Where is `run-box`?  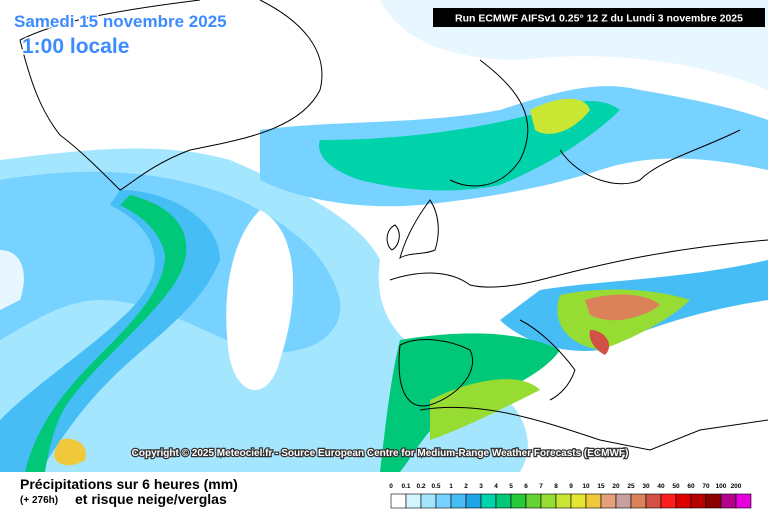 run-box is located at coordinates (599, 17).